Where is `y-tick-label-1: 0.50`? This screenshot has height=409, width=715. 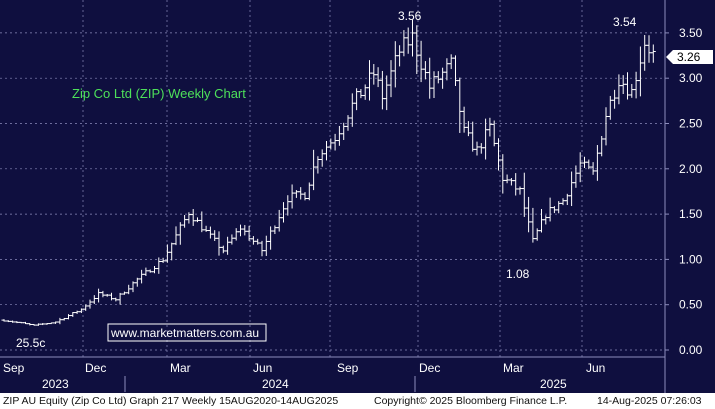 y-tick-label-1: 0.50 is located at coordinates (691, 305).